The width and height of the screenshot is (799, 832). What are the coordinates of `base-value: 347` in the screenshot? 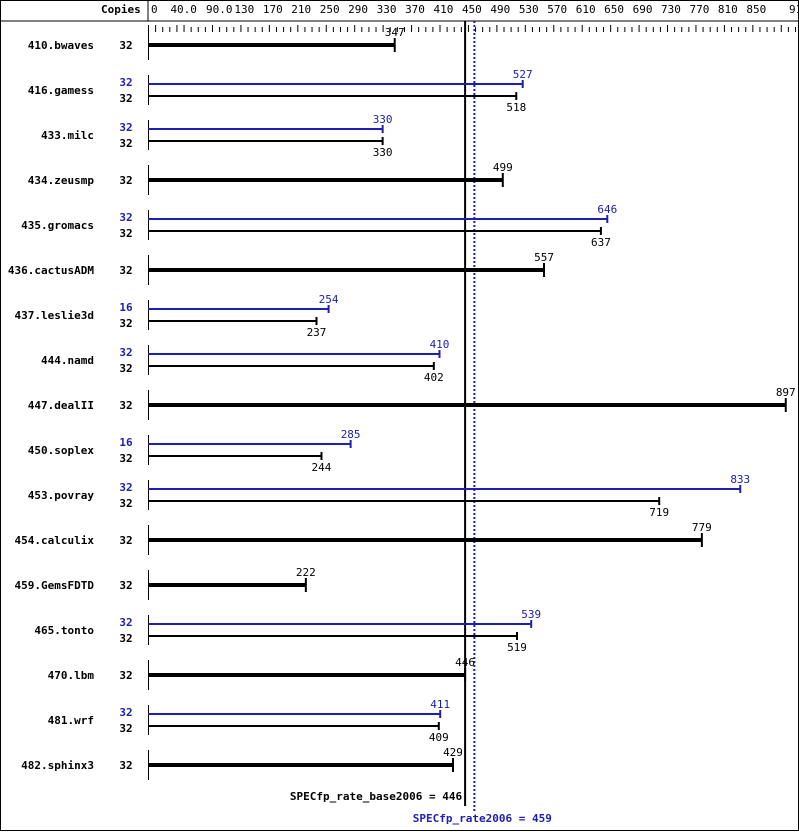 It's located at (395, 32).